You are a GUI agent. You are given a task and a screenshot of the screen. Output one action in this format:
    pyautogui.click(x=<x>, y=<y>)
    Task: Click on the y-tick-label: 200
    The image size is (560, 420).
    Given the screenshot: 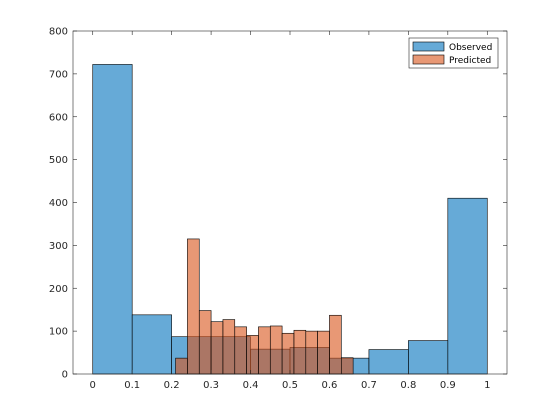 What is the action you would take?
    pyautogui.click(x=58, y=289)
    